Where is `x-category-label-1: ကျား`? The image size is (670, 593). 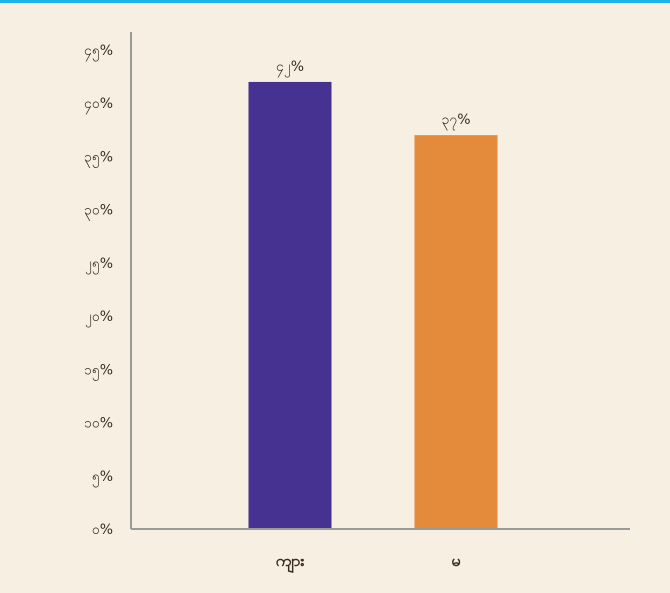 x-category-label-1: ကျား is located at coordinates (290, 562).